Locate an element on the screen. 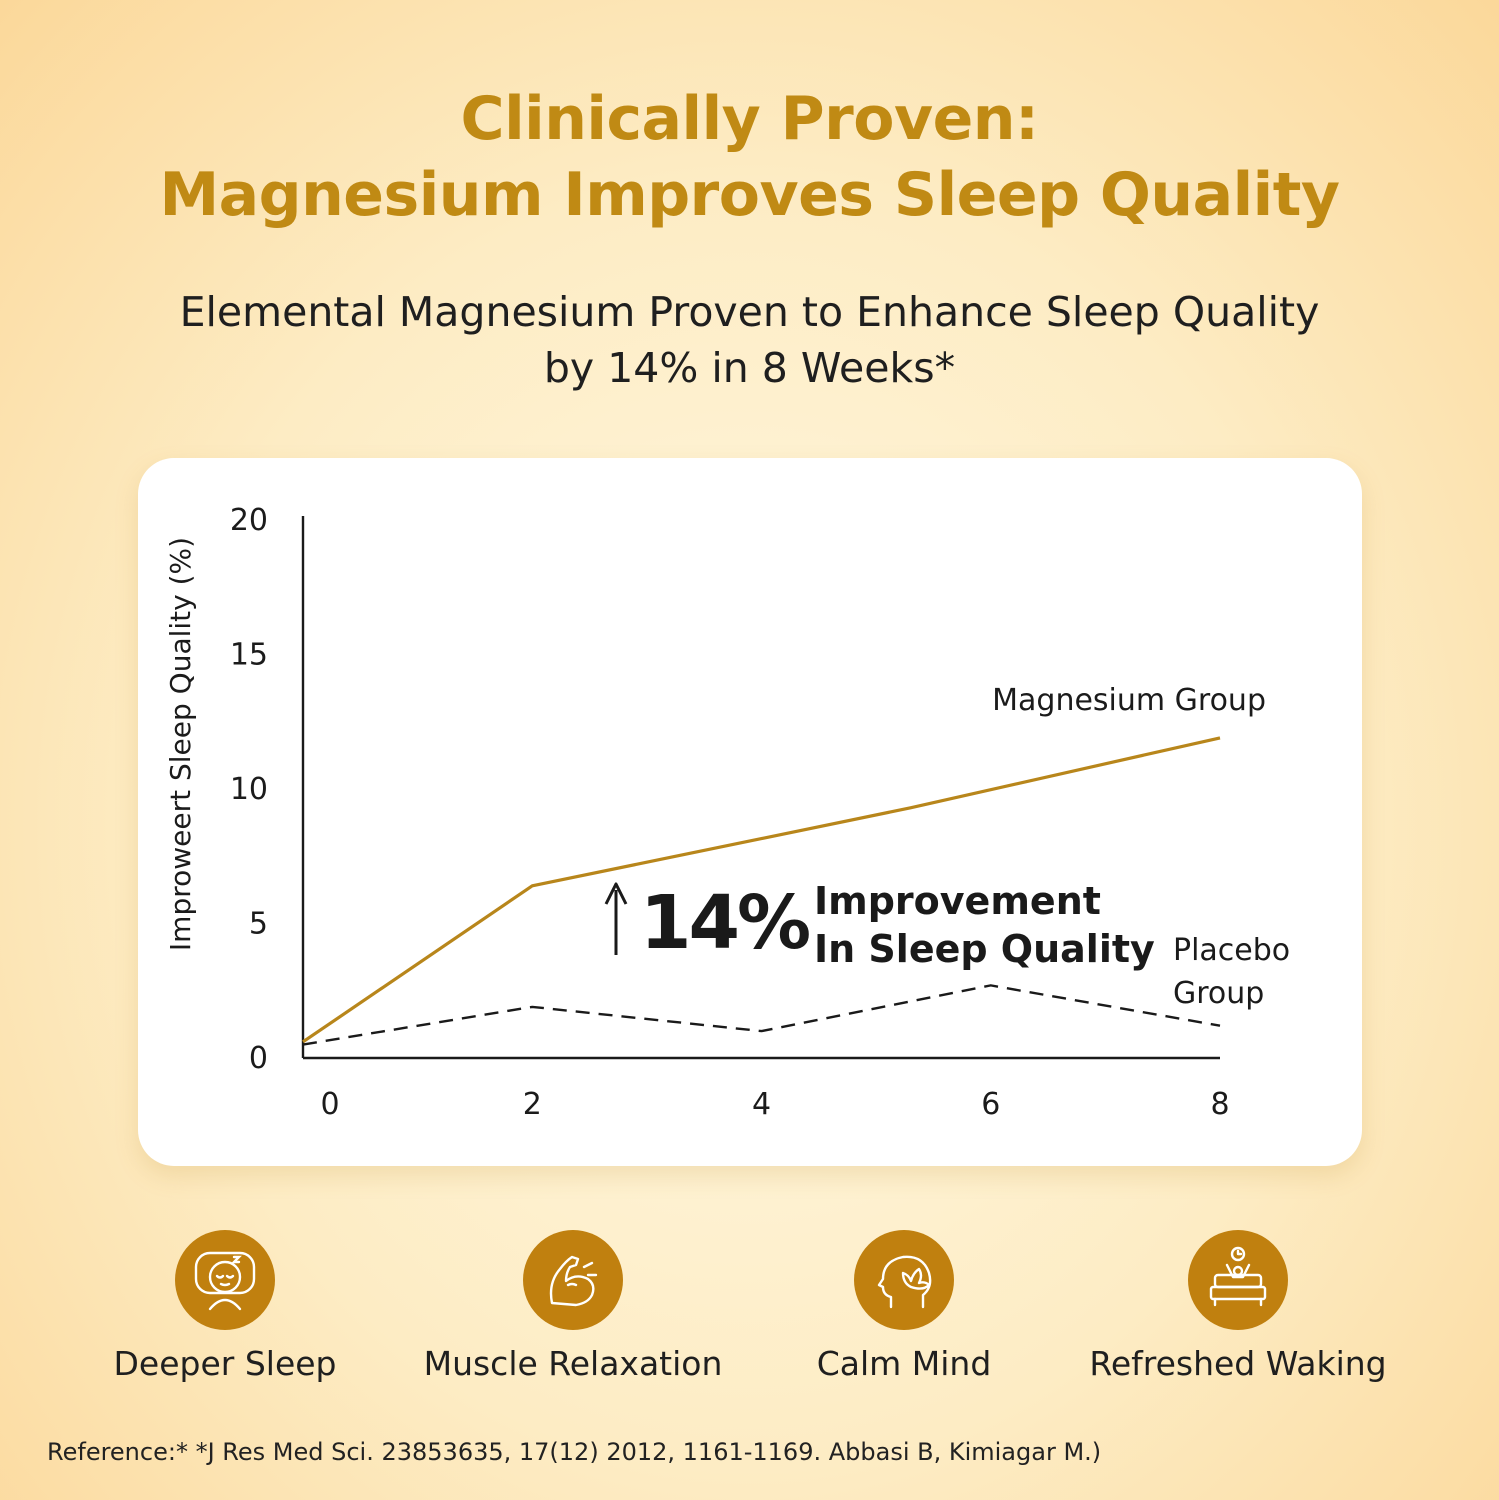 The image size is (1499, 1500). placebo-series-line is located at coordinates (761, 1015).